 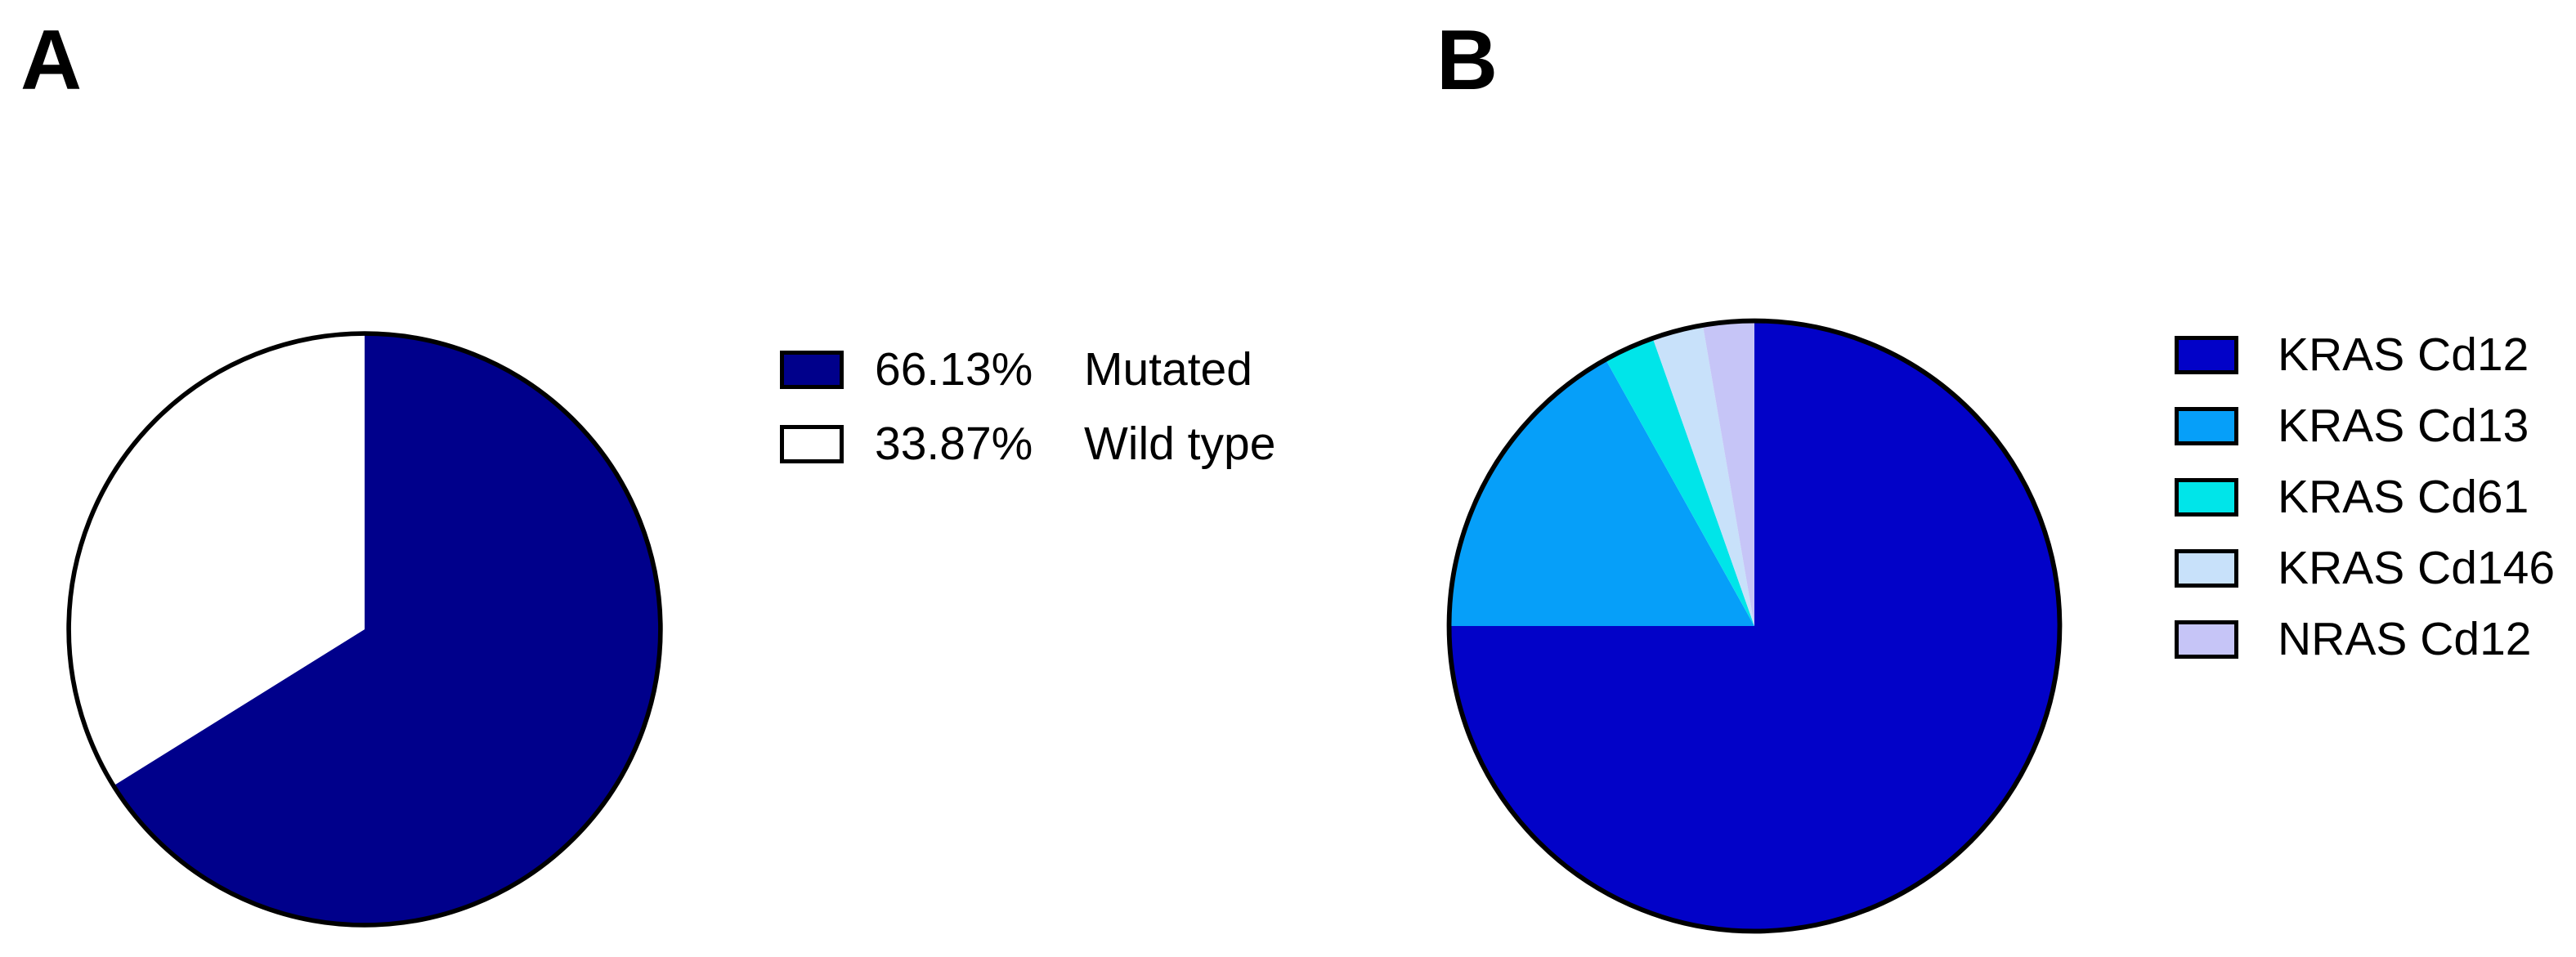 What do you see at coordinates (2403, 426) in the screenshot?
I see `kras-cd13-label: KRAS Cd13` at bounding box center [2403, 426].